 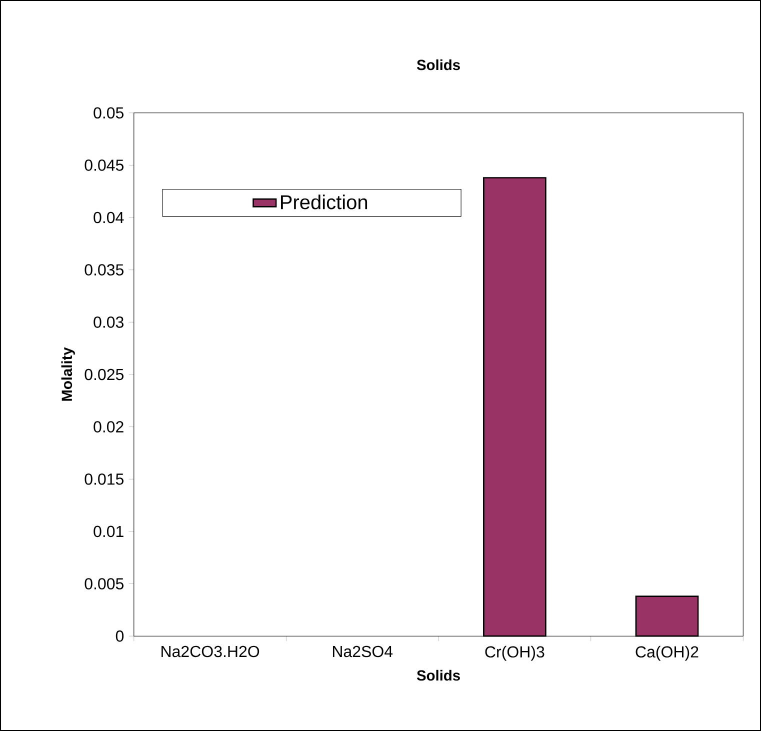 What do you see at coordinates (68, 374) in the screenshot?
I see `y-axis-title: Molality` at bounding box center [68, 374].